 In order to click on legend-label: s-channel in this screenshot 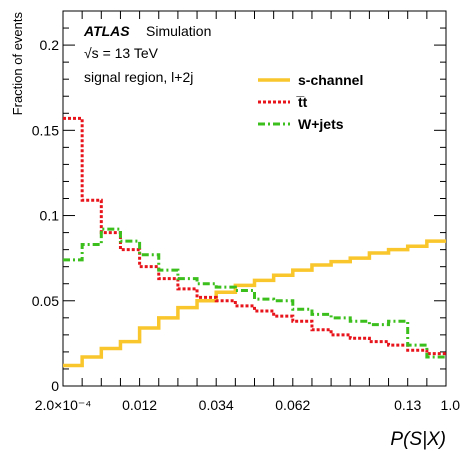, I will do `click(330, 80)`.